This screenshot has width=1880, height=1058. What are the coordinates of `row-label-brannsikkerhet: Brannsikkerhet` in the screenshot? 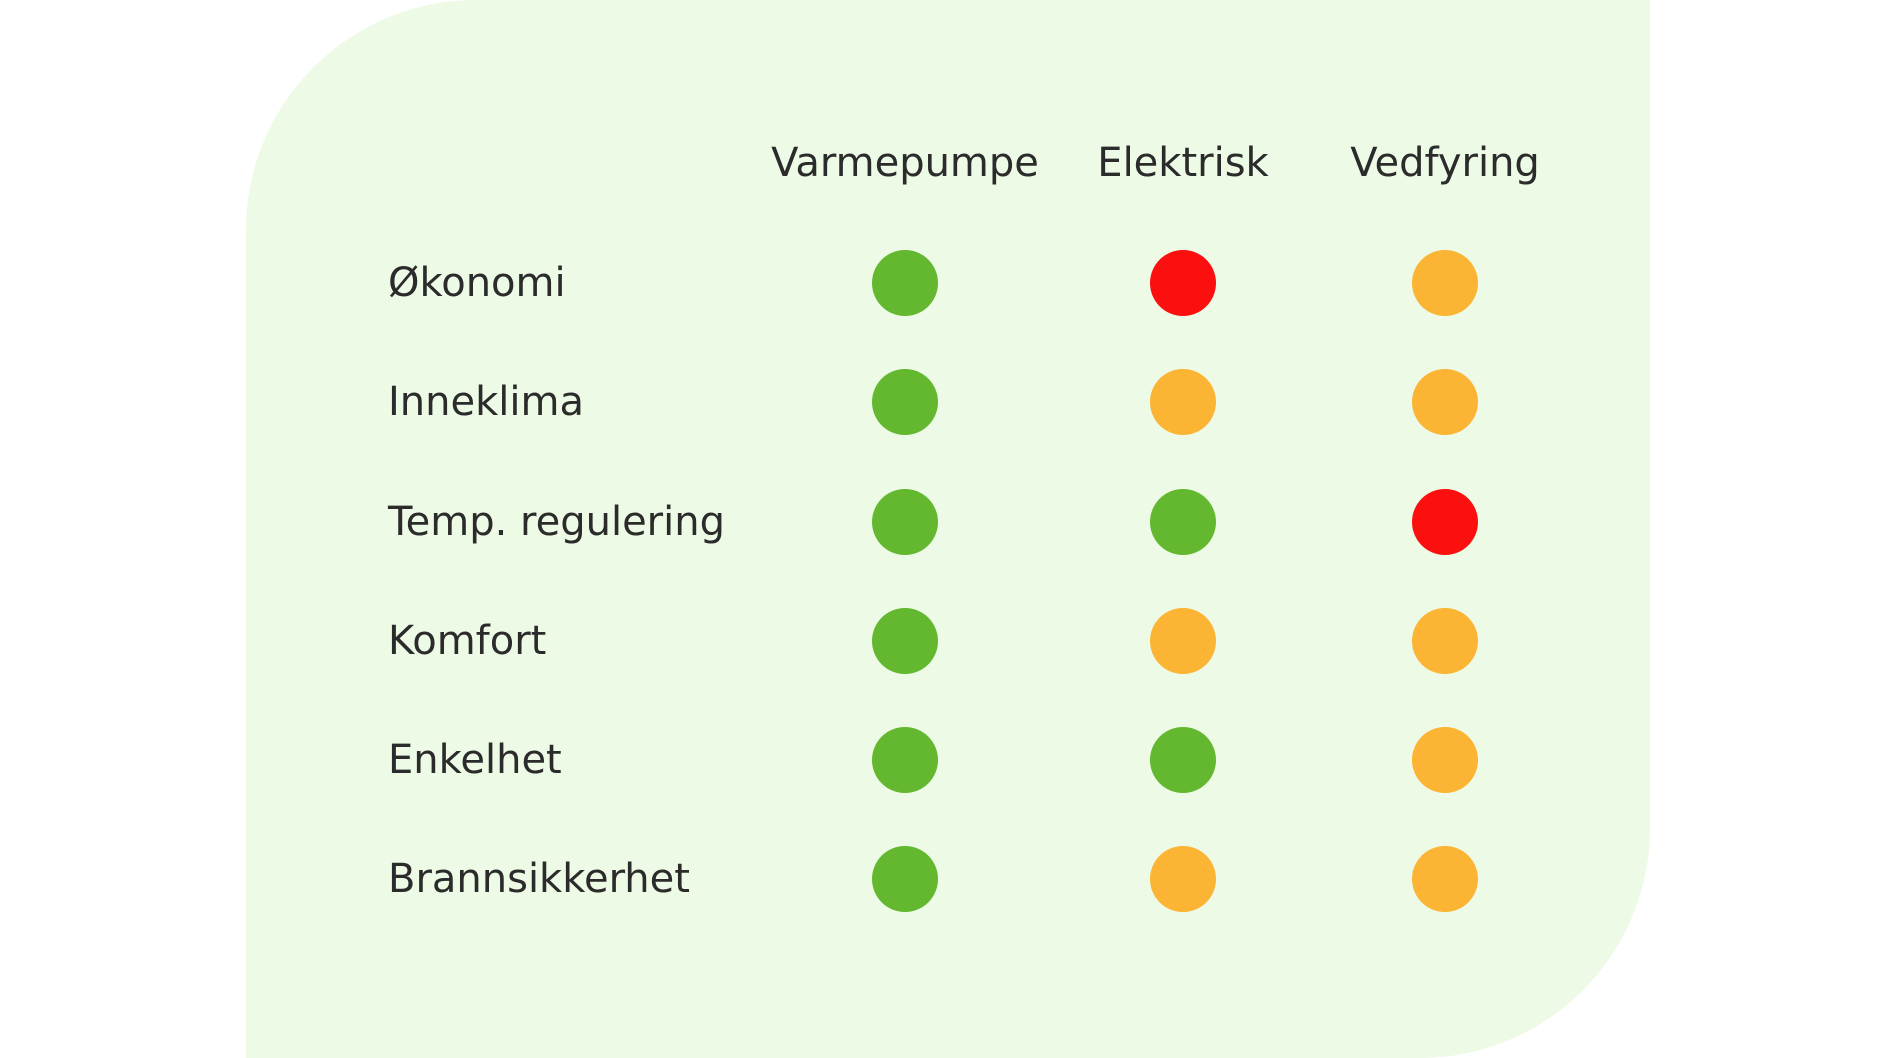 It's located at (539, 879).